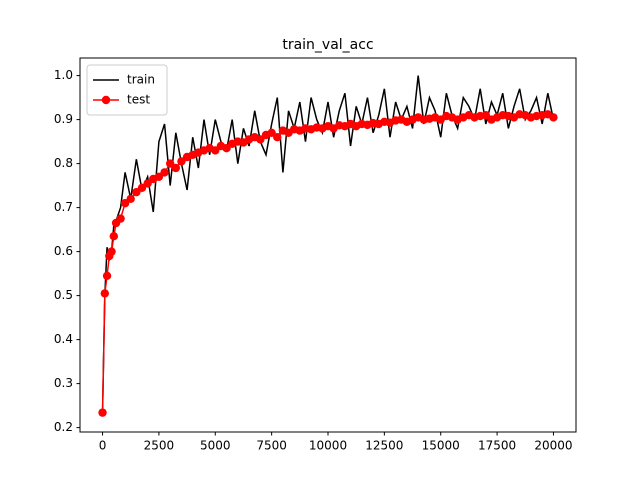 The width and height of the screenshot is (640, 480). I want to click on x-tick-label: 2500, so click(159, 446).